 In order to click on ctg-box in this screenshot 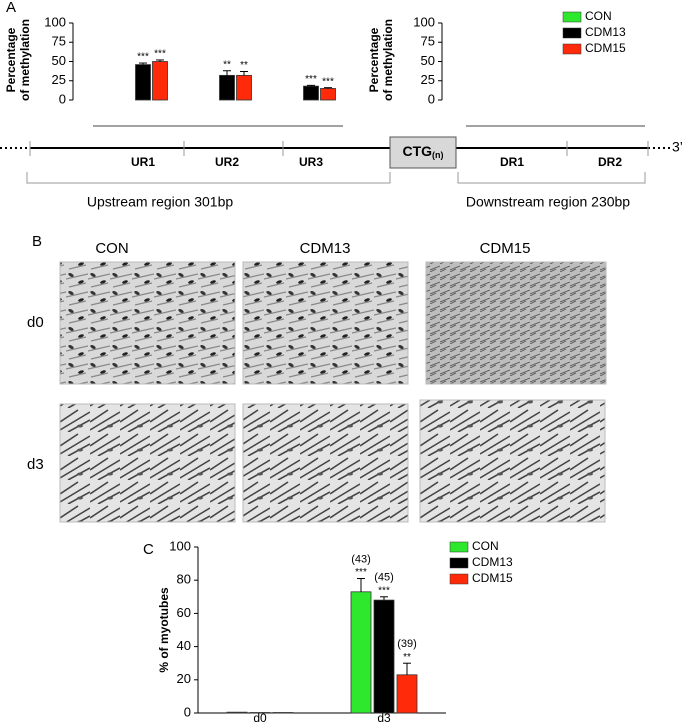, I will do `click(423, 152)`.